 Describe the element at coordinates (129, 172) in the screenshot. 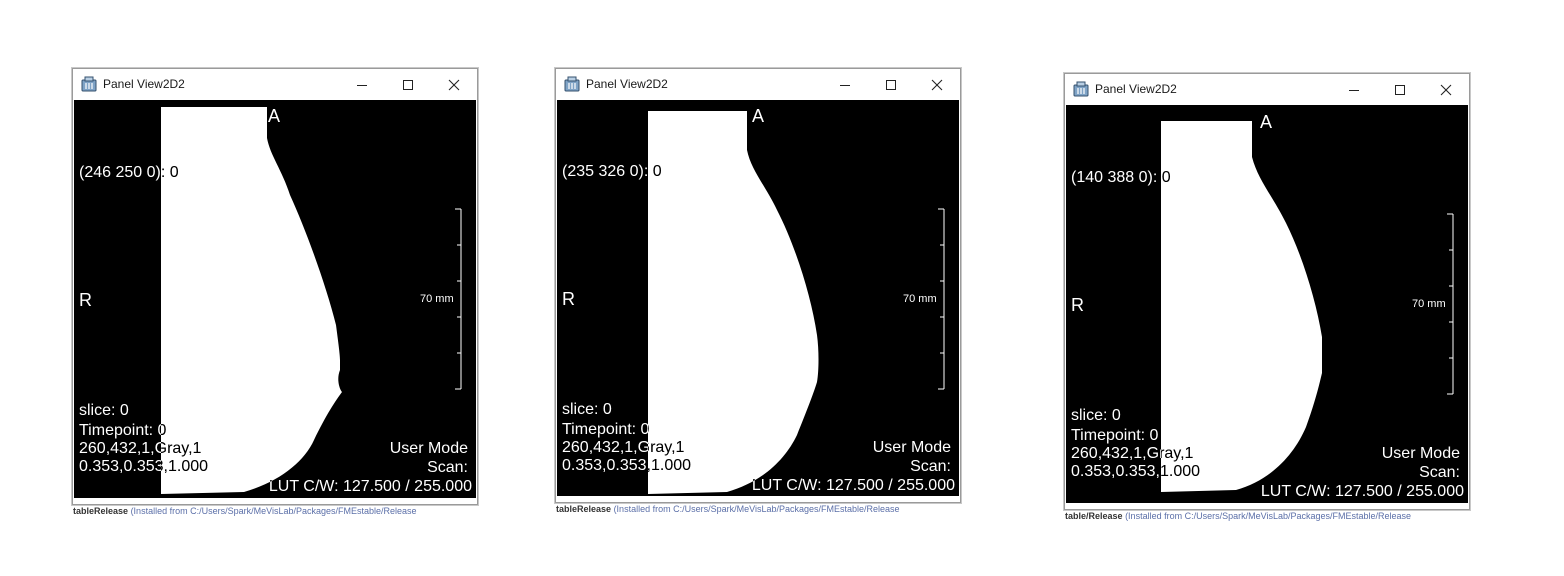

I see `coordinate-readout: (246 250 0): 0` at that location.